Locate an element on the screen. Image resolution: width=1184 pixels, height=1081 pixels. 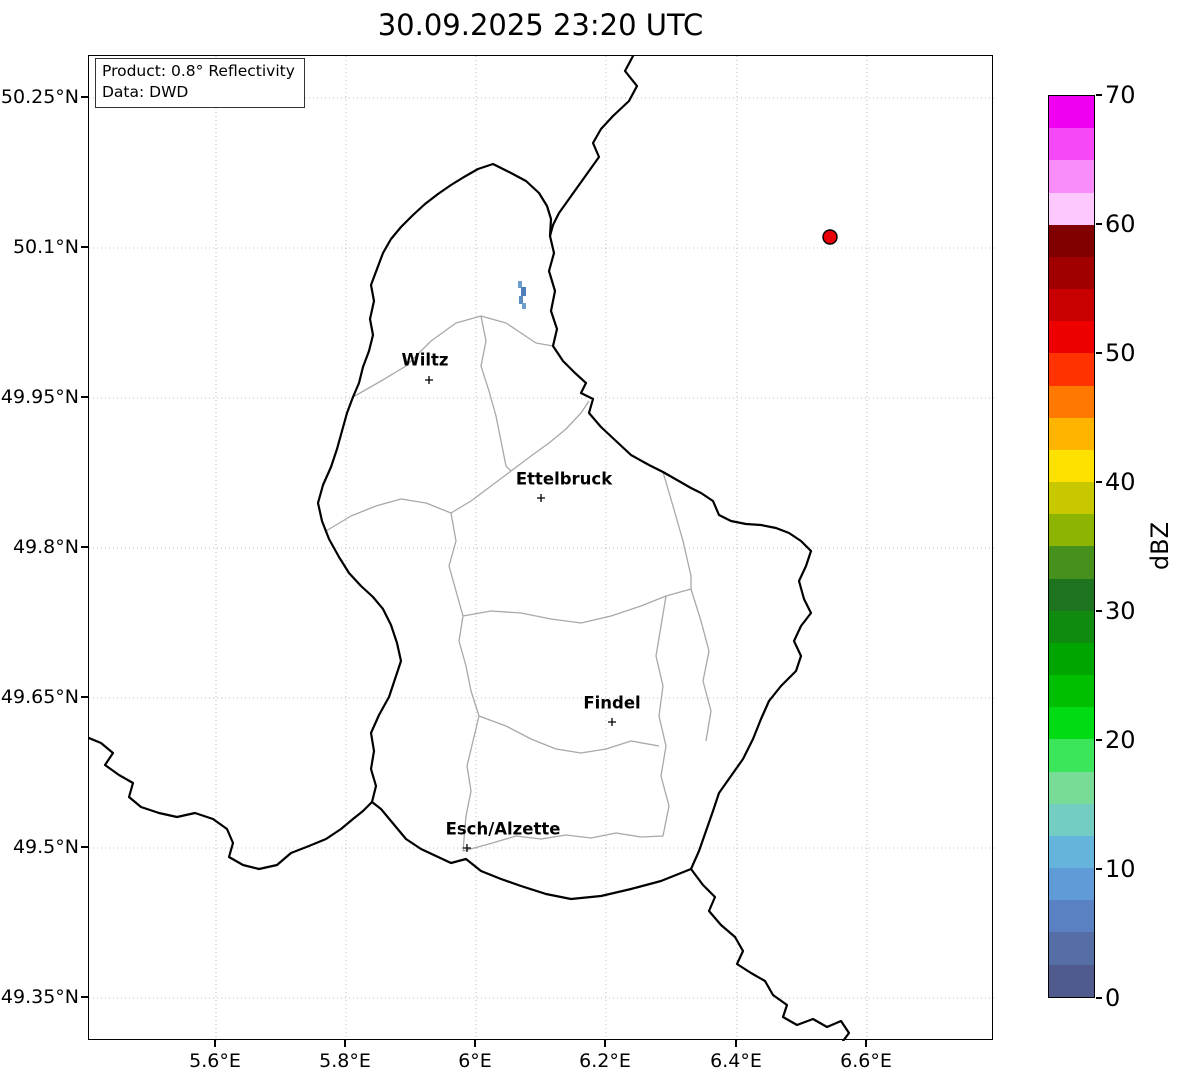
y-tick-label: 49.65°N is located at coordinates (39, 697).